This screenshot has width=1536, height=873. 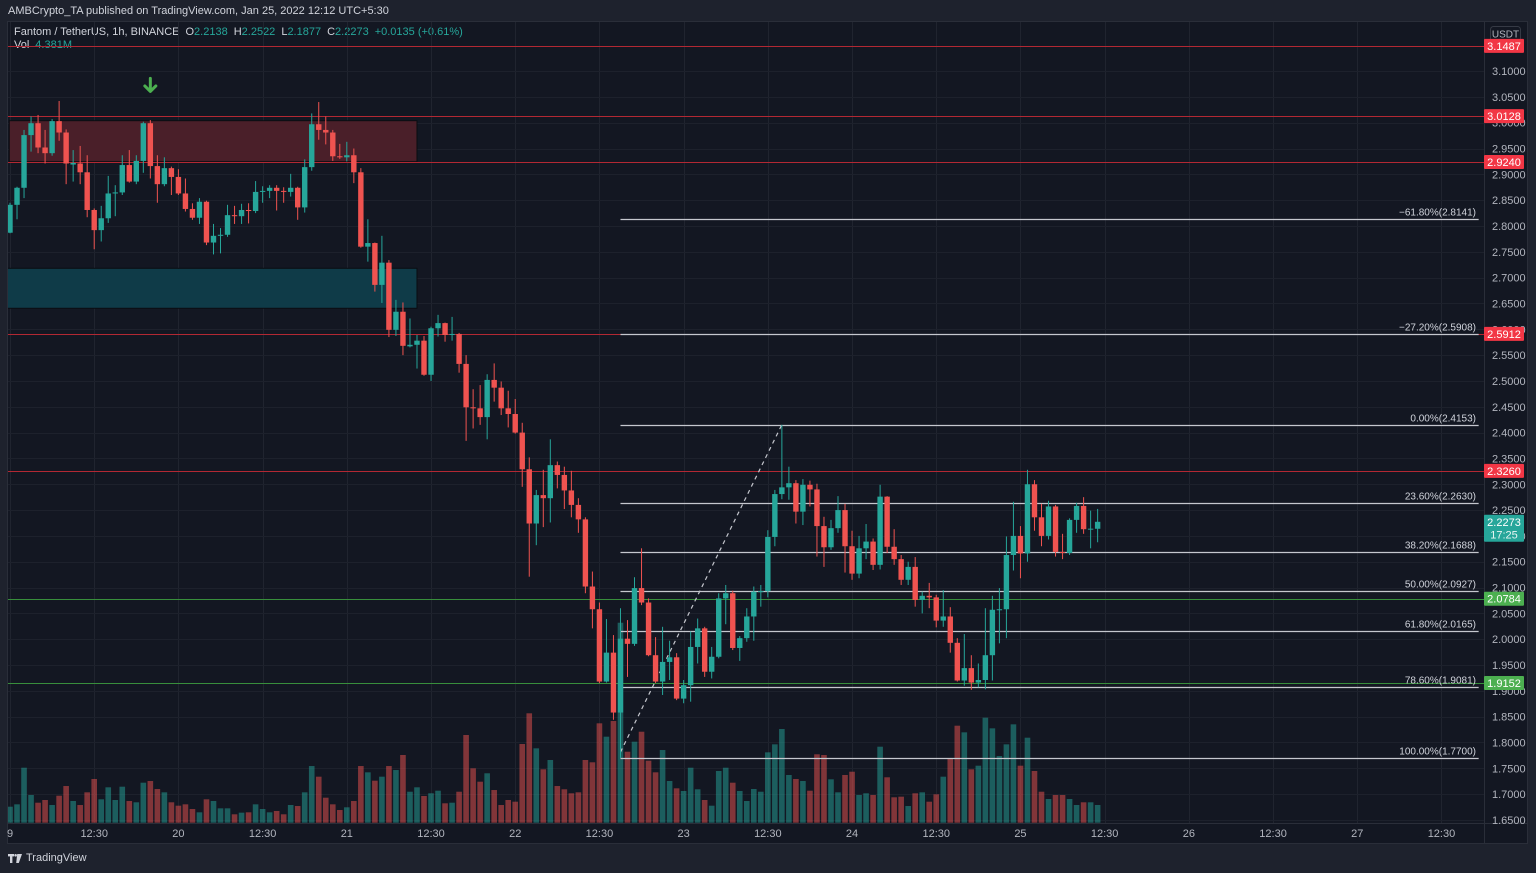 I want to click on price-tick-label: 2.1500, so click(x=1509, y=563).